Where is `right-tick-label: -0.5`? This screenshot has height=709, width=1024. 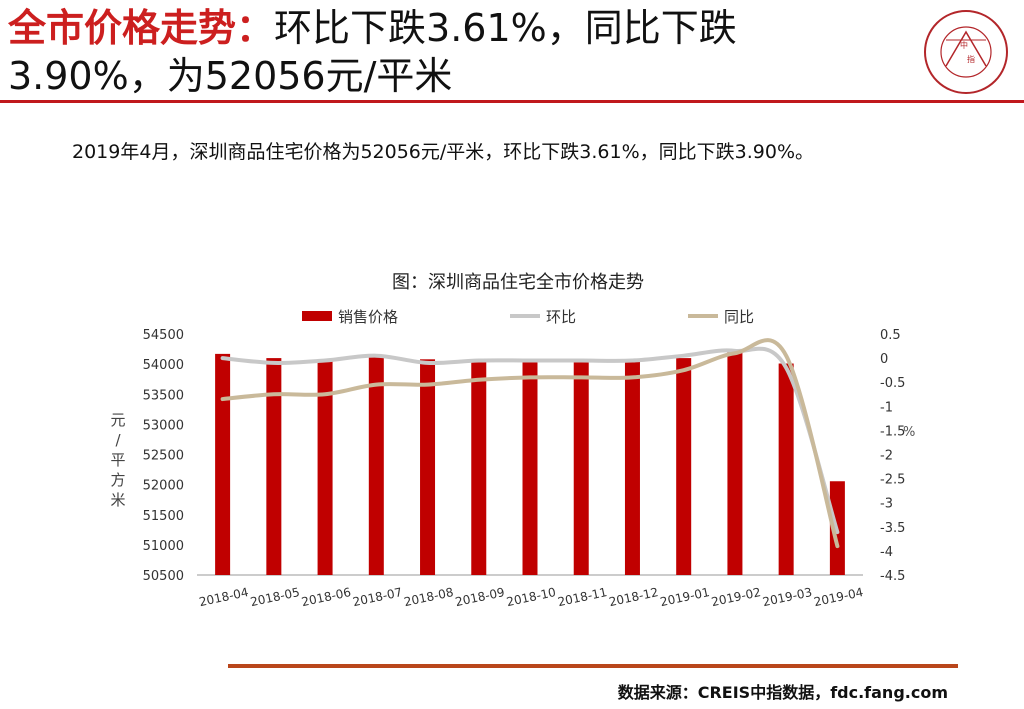 right-tick-label: -0.5 is located at coordinates (892, 383).